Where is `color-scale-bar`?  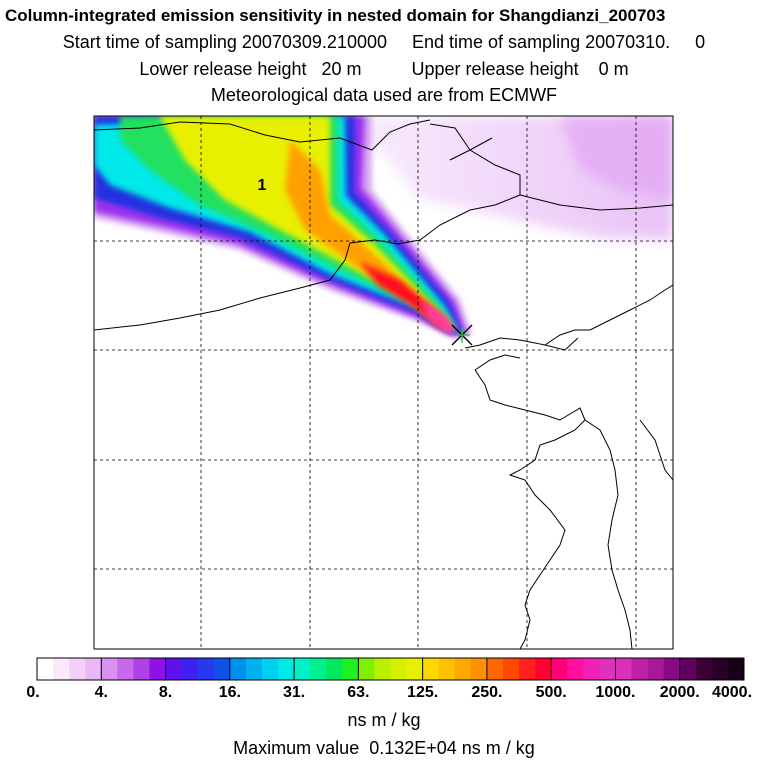
color-scale-bar is located at coordinates (390, 669).